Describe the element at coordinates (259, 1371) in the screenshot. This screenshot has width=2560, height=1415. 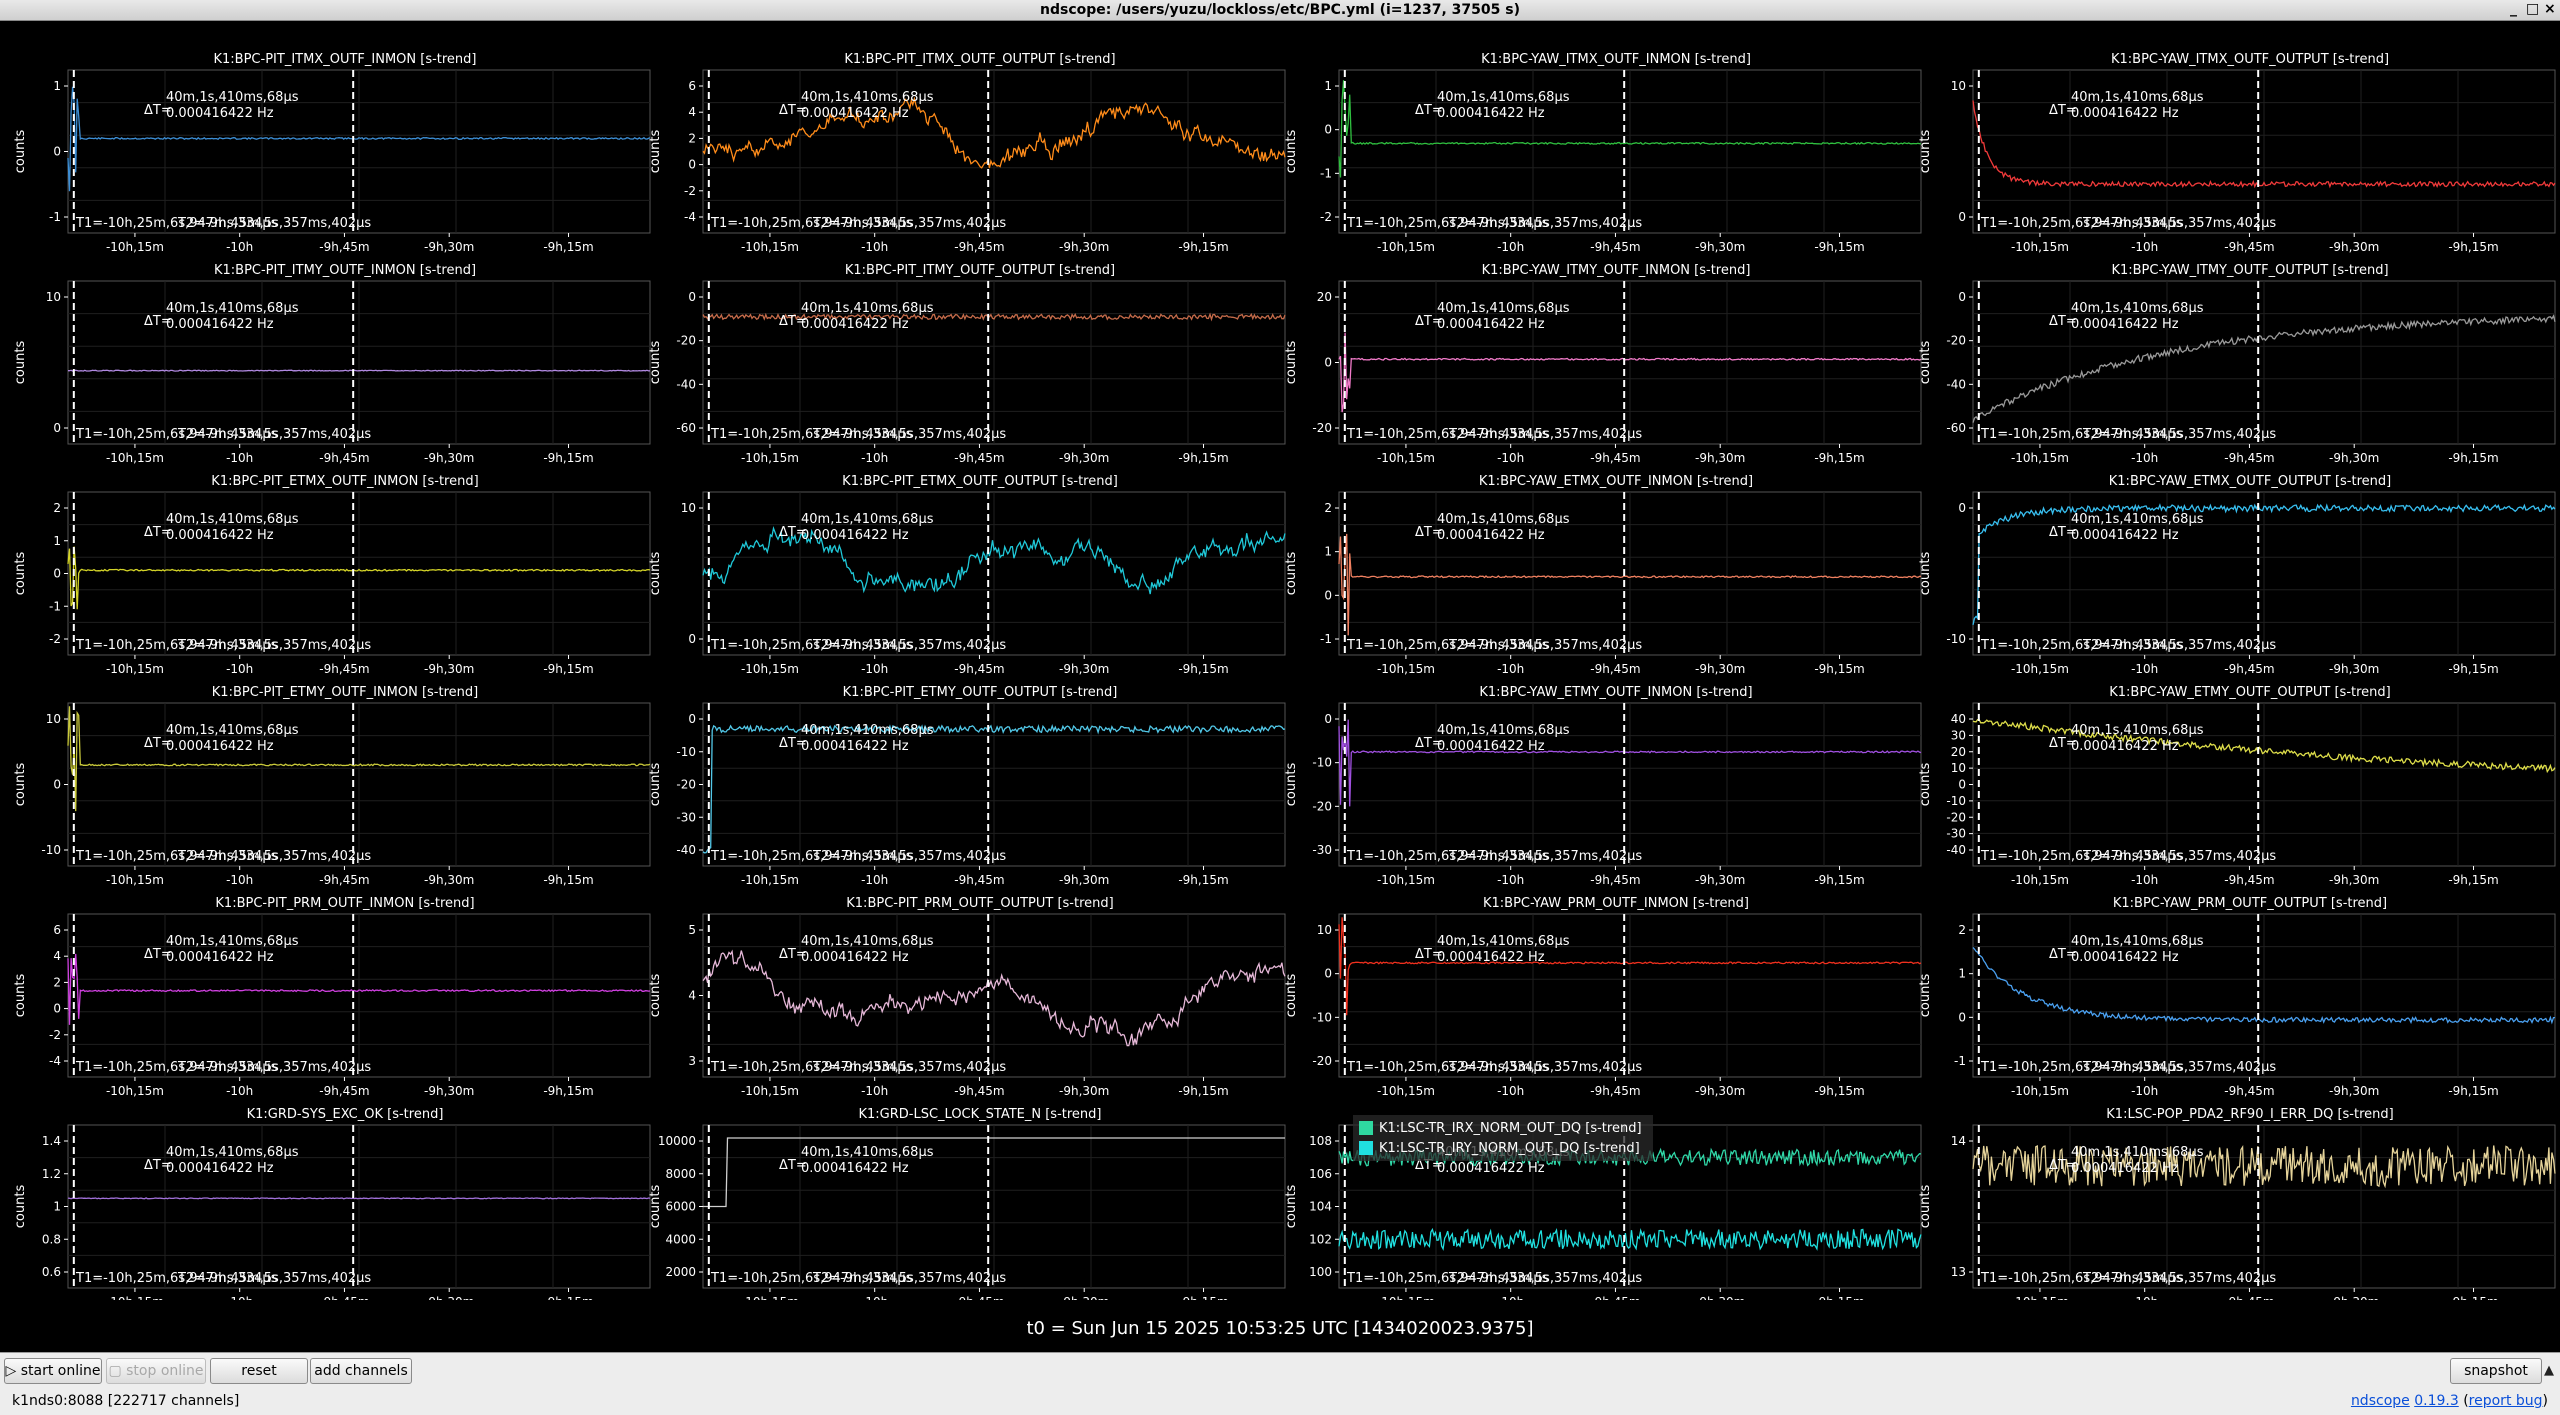
I see `reset-button: reset` at that location.